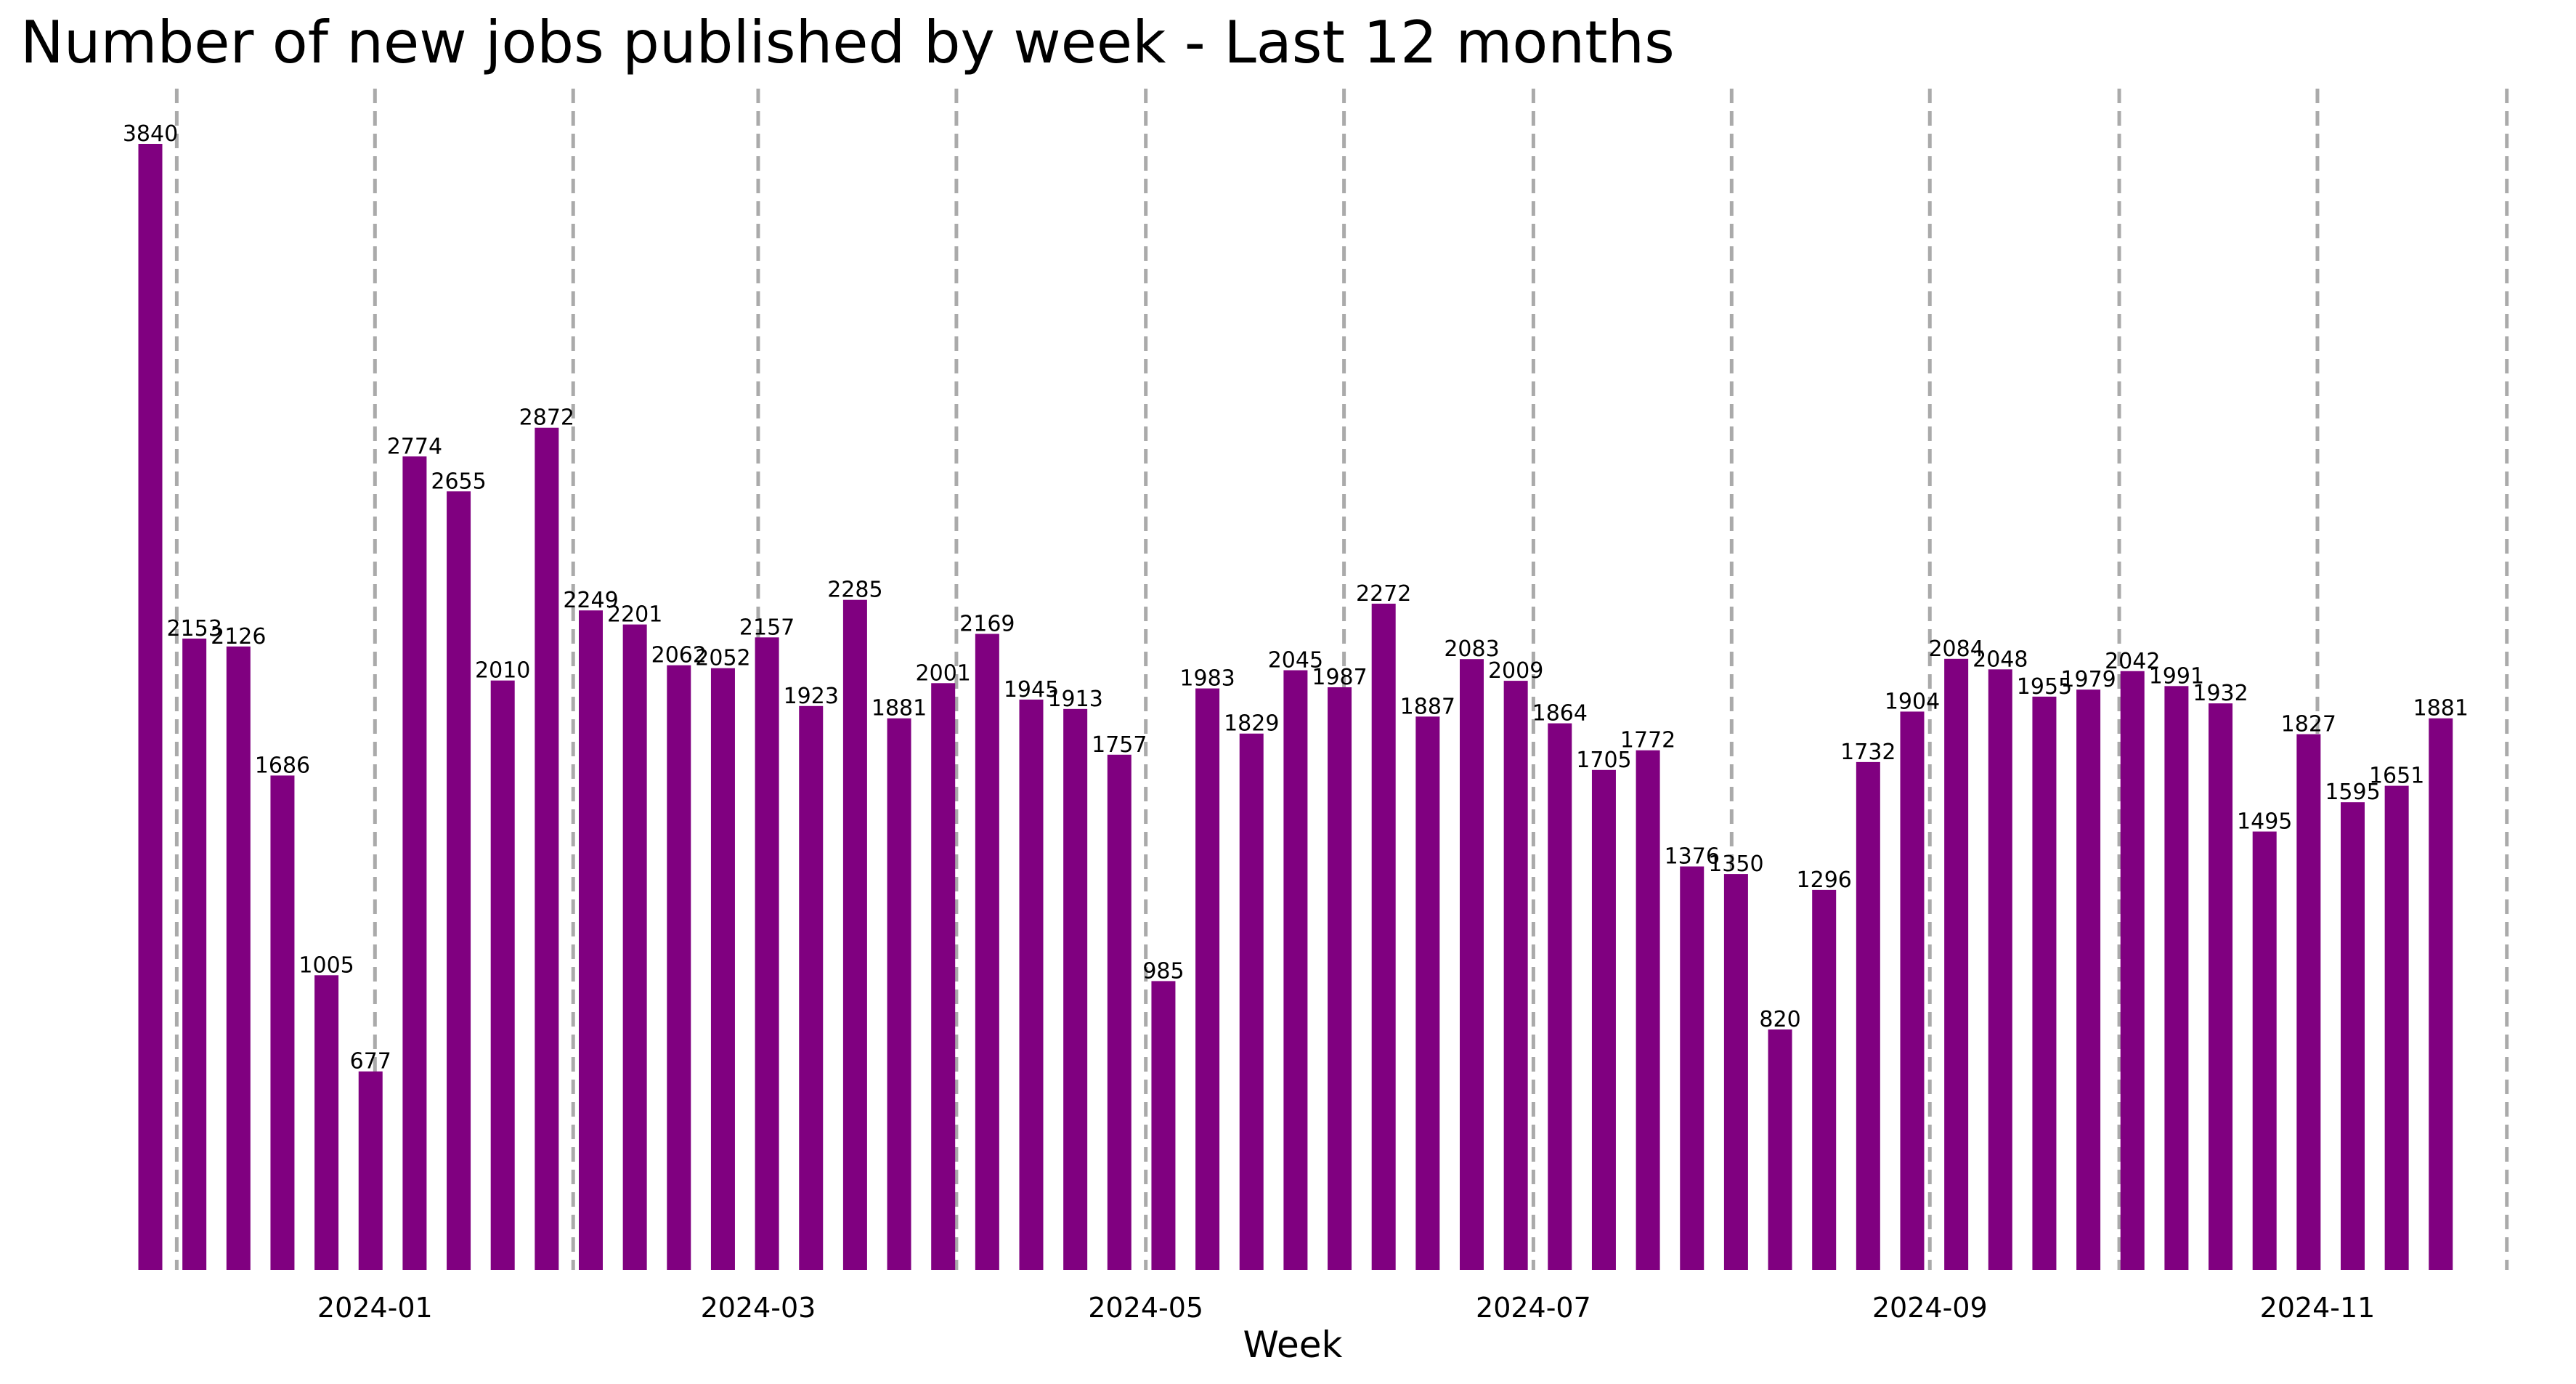  Describe the element at coordinates (2352, 792) in the screenshot. I see `bar-value-label: 1595` at that location.